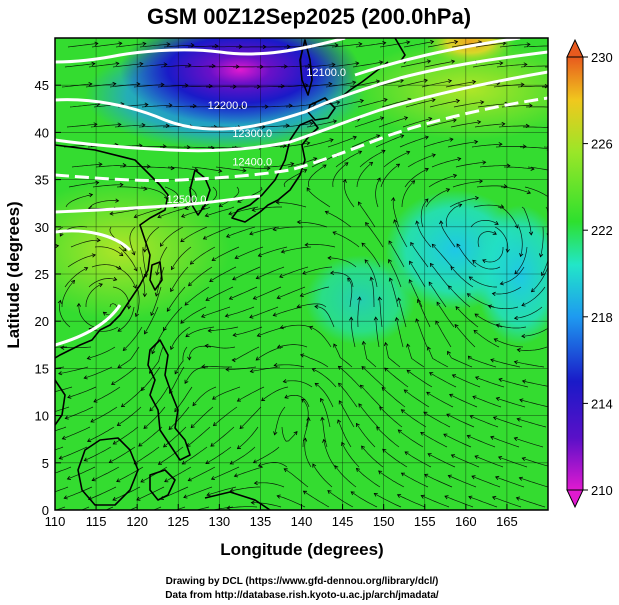  What do you see at coordinates (228, 106) in the screenshot?
I see `contour-label: 12200.0` at bounding box center [228, 106].